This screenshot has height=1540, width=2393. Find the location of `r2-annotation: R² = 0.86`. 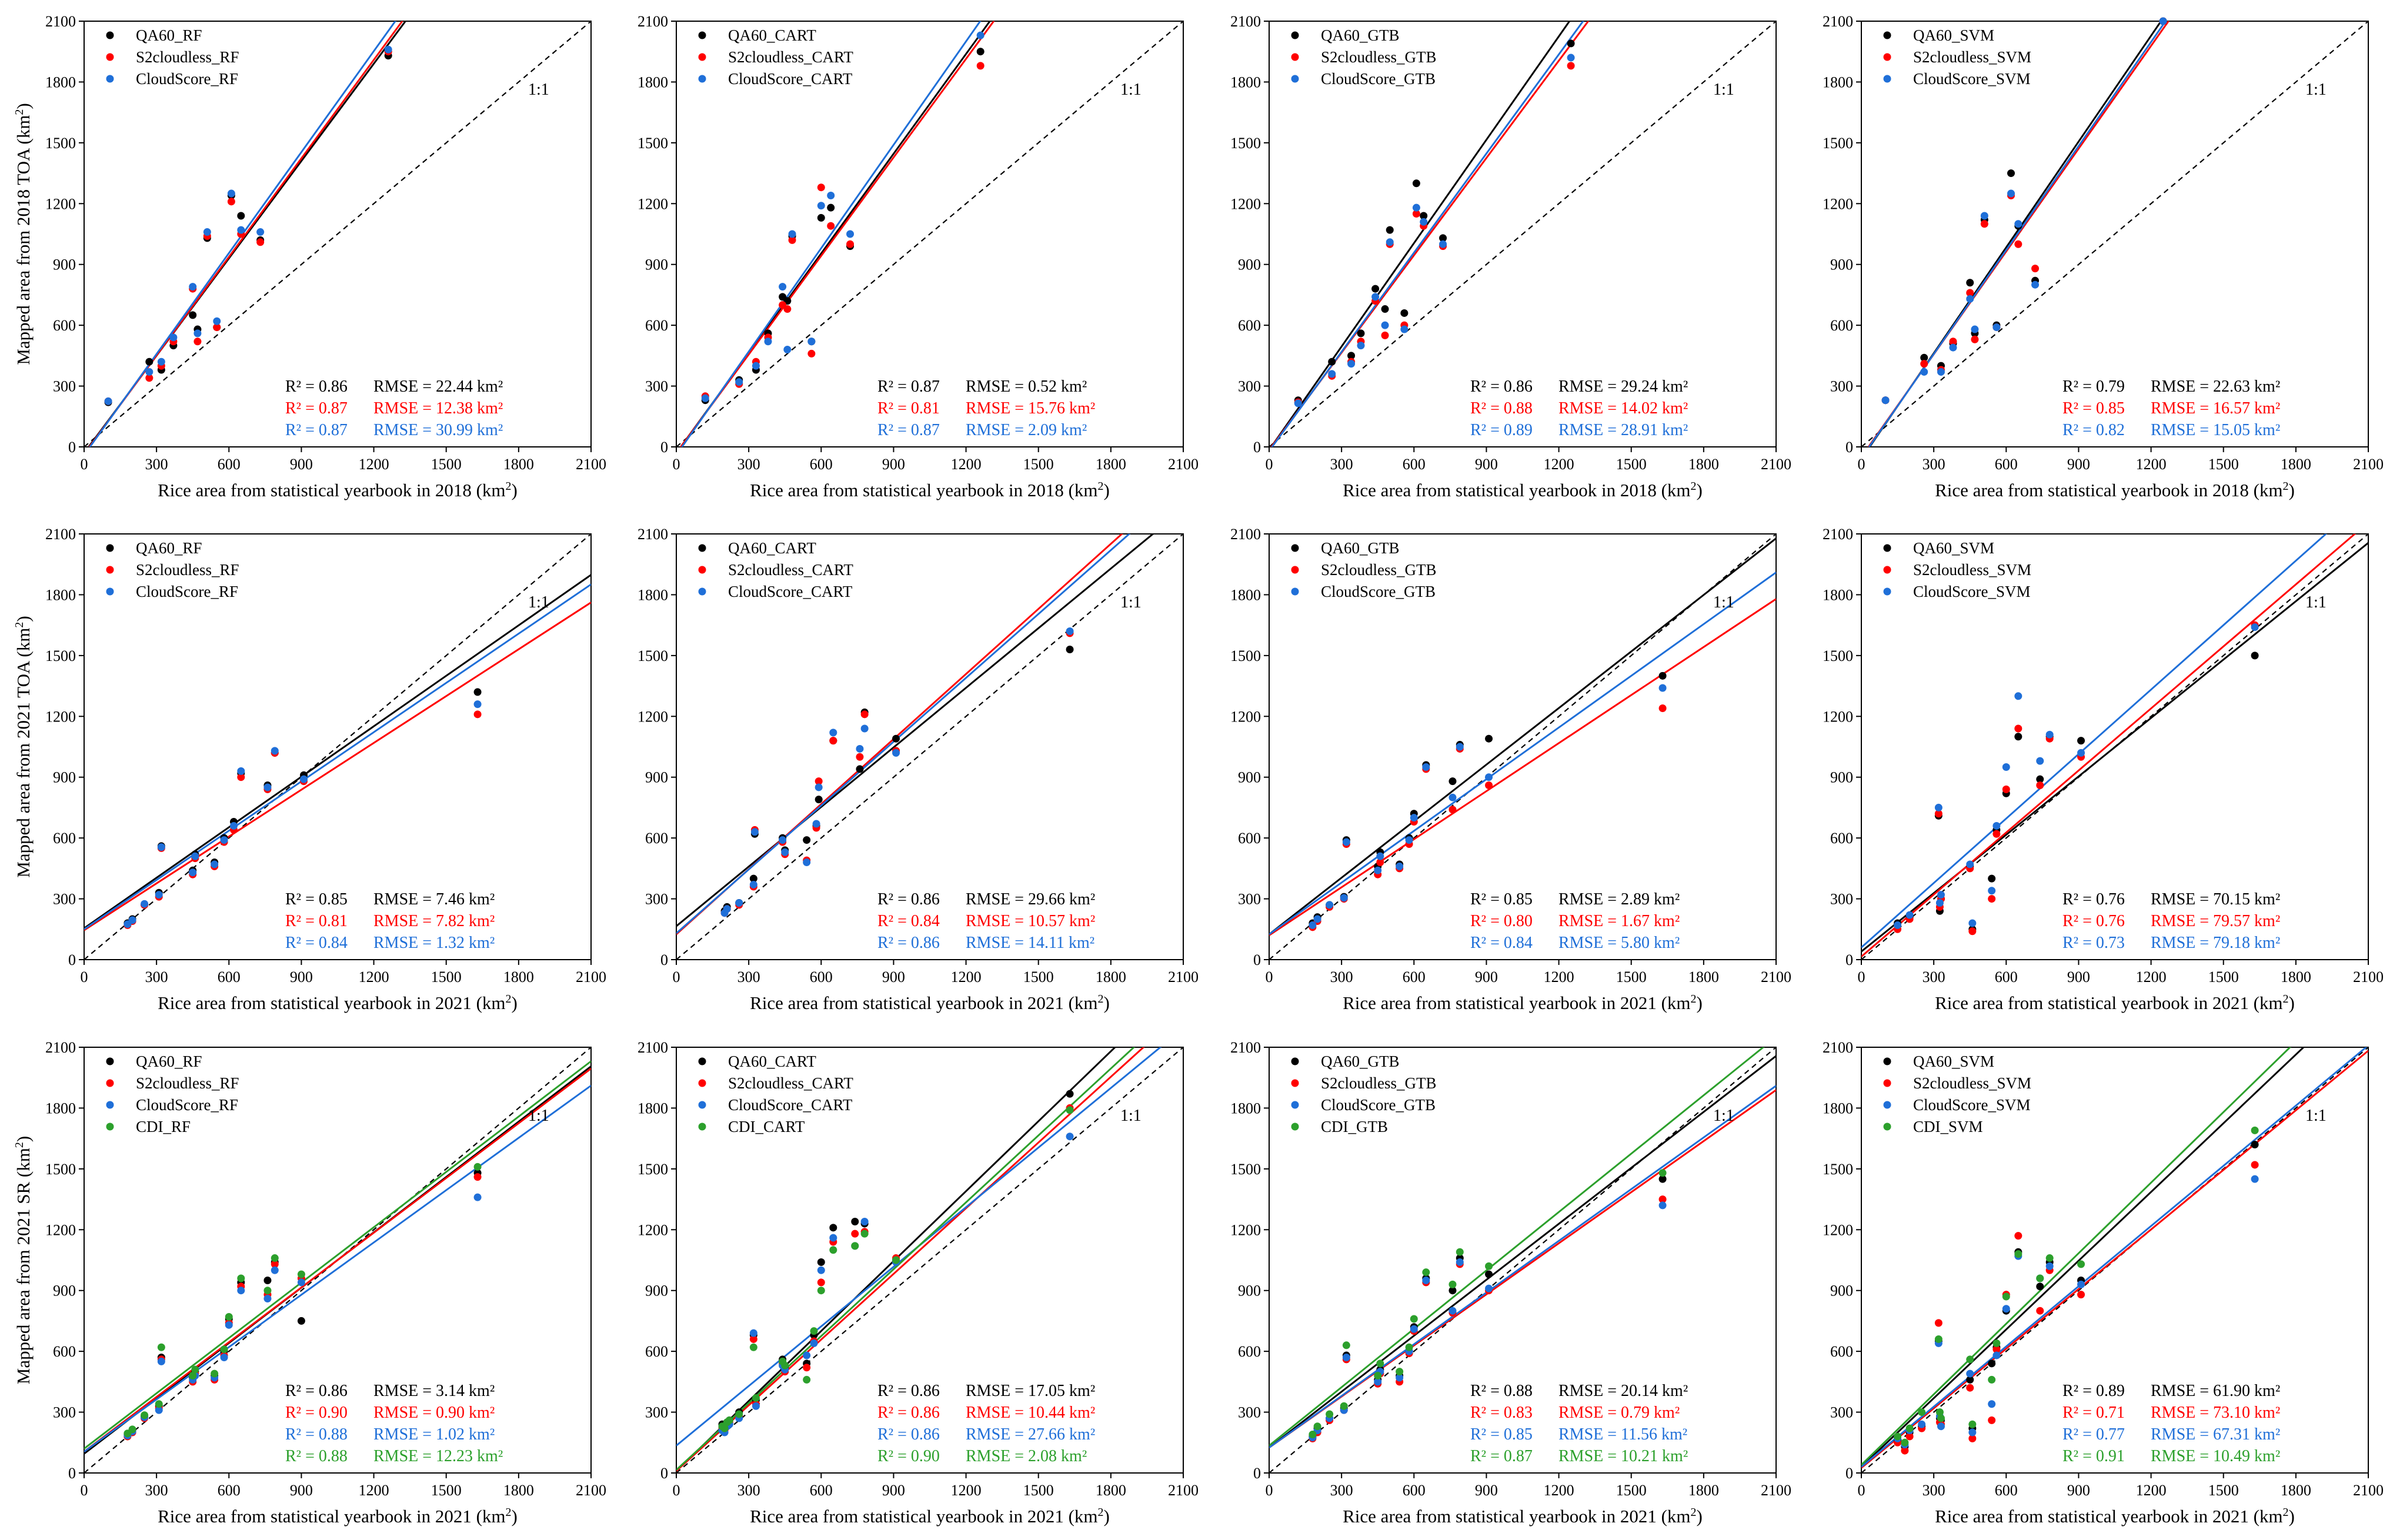

r2-annotation: R² = 0.86 is located at coordinates (317, 387).